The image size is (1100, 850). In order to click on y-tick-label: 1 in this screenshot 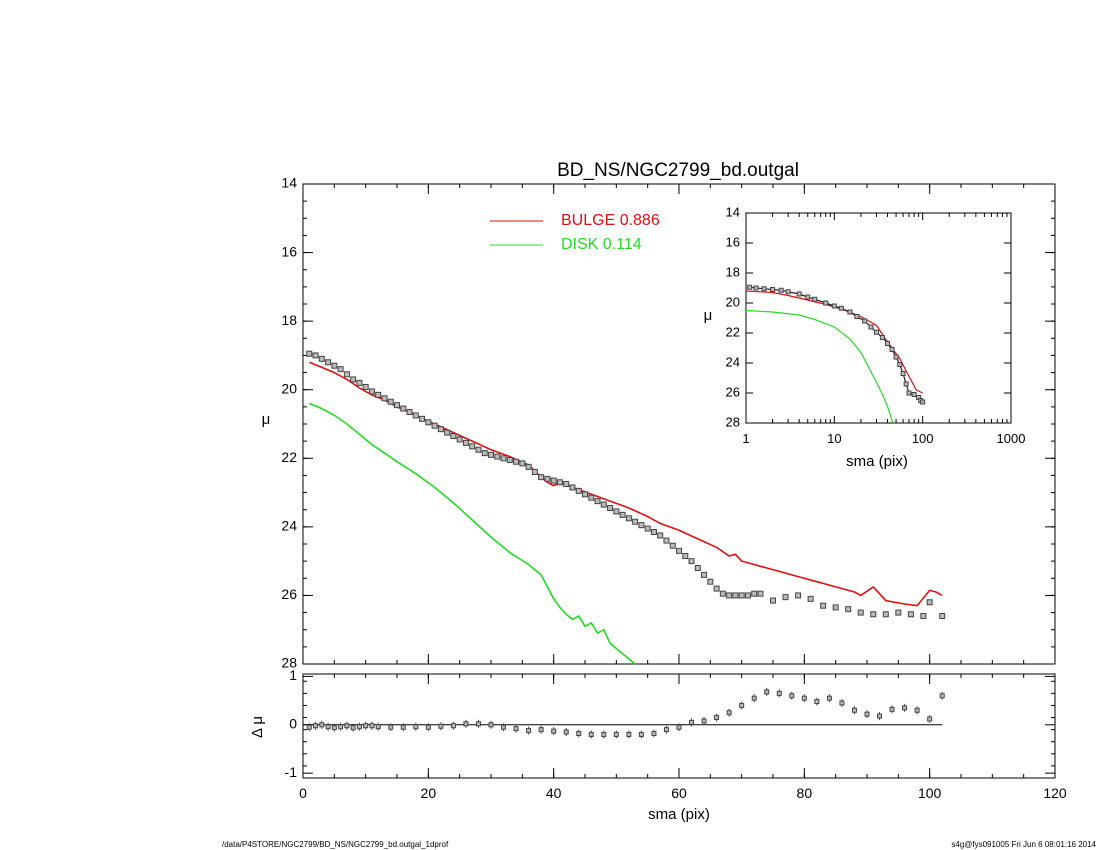, I will do `click(293, 675)`.